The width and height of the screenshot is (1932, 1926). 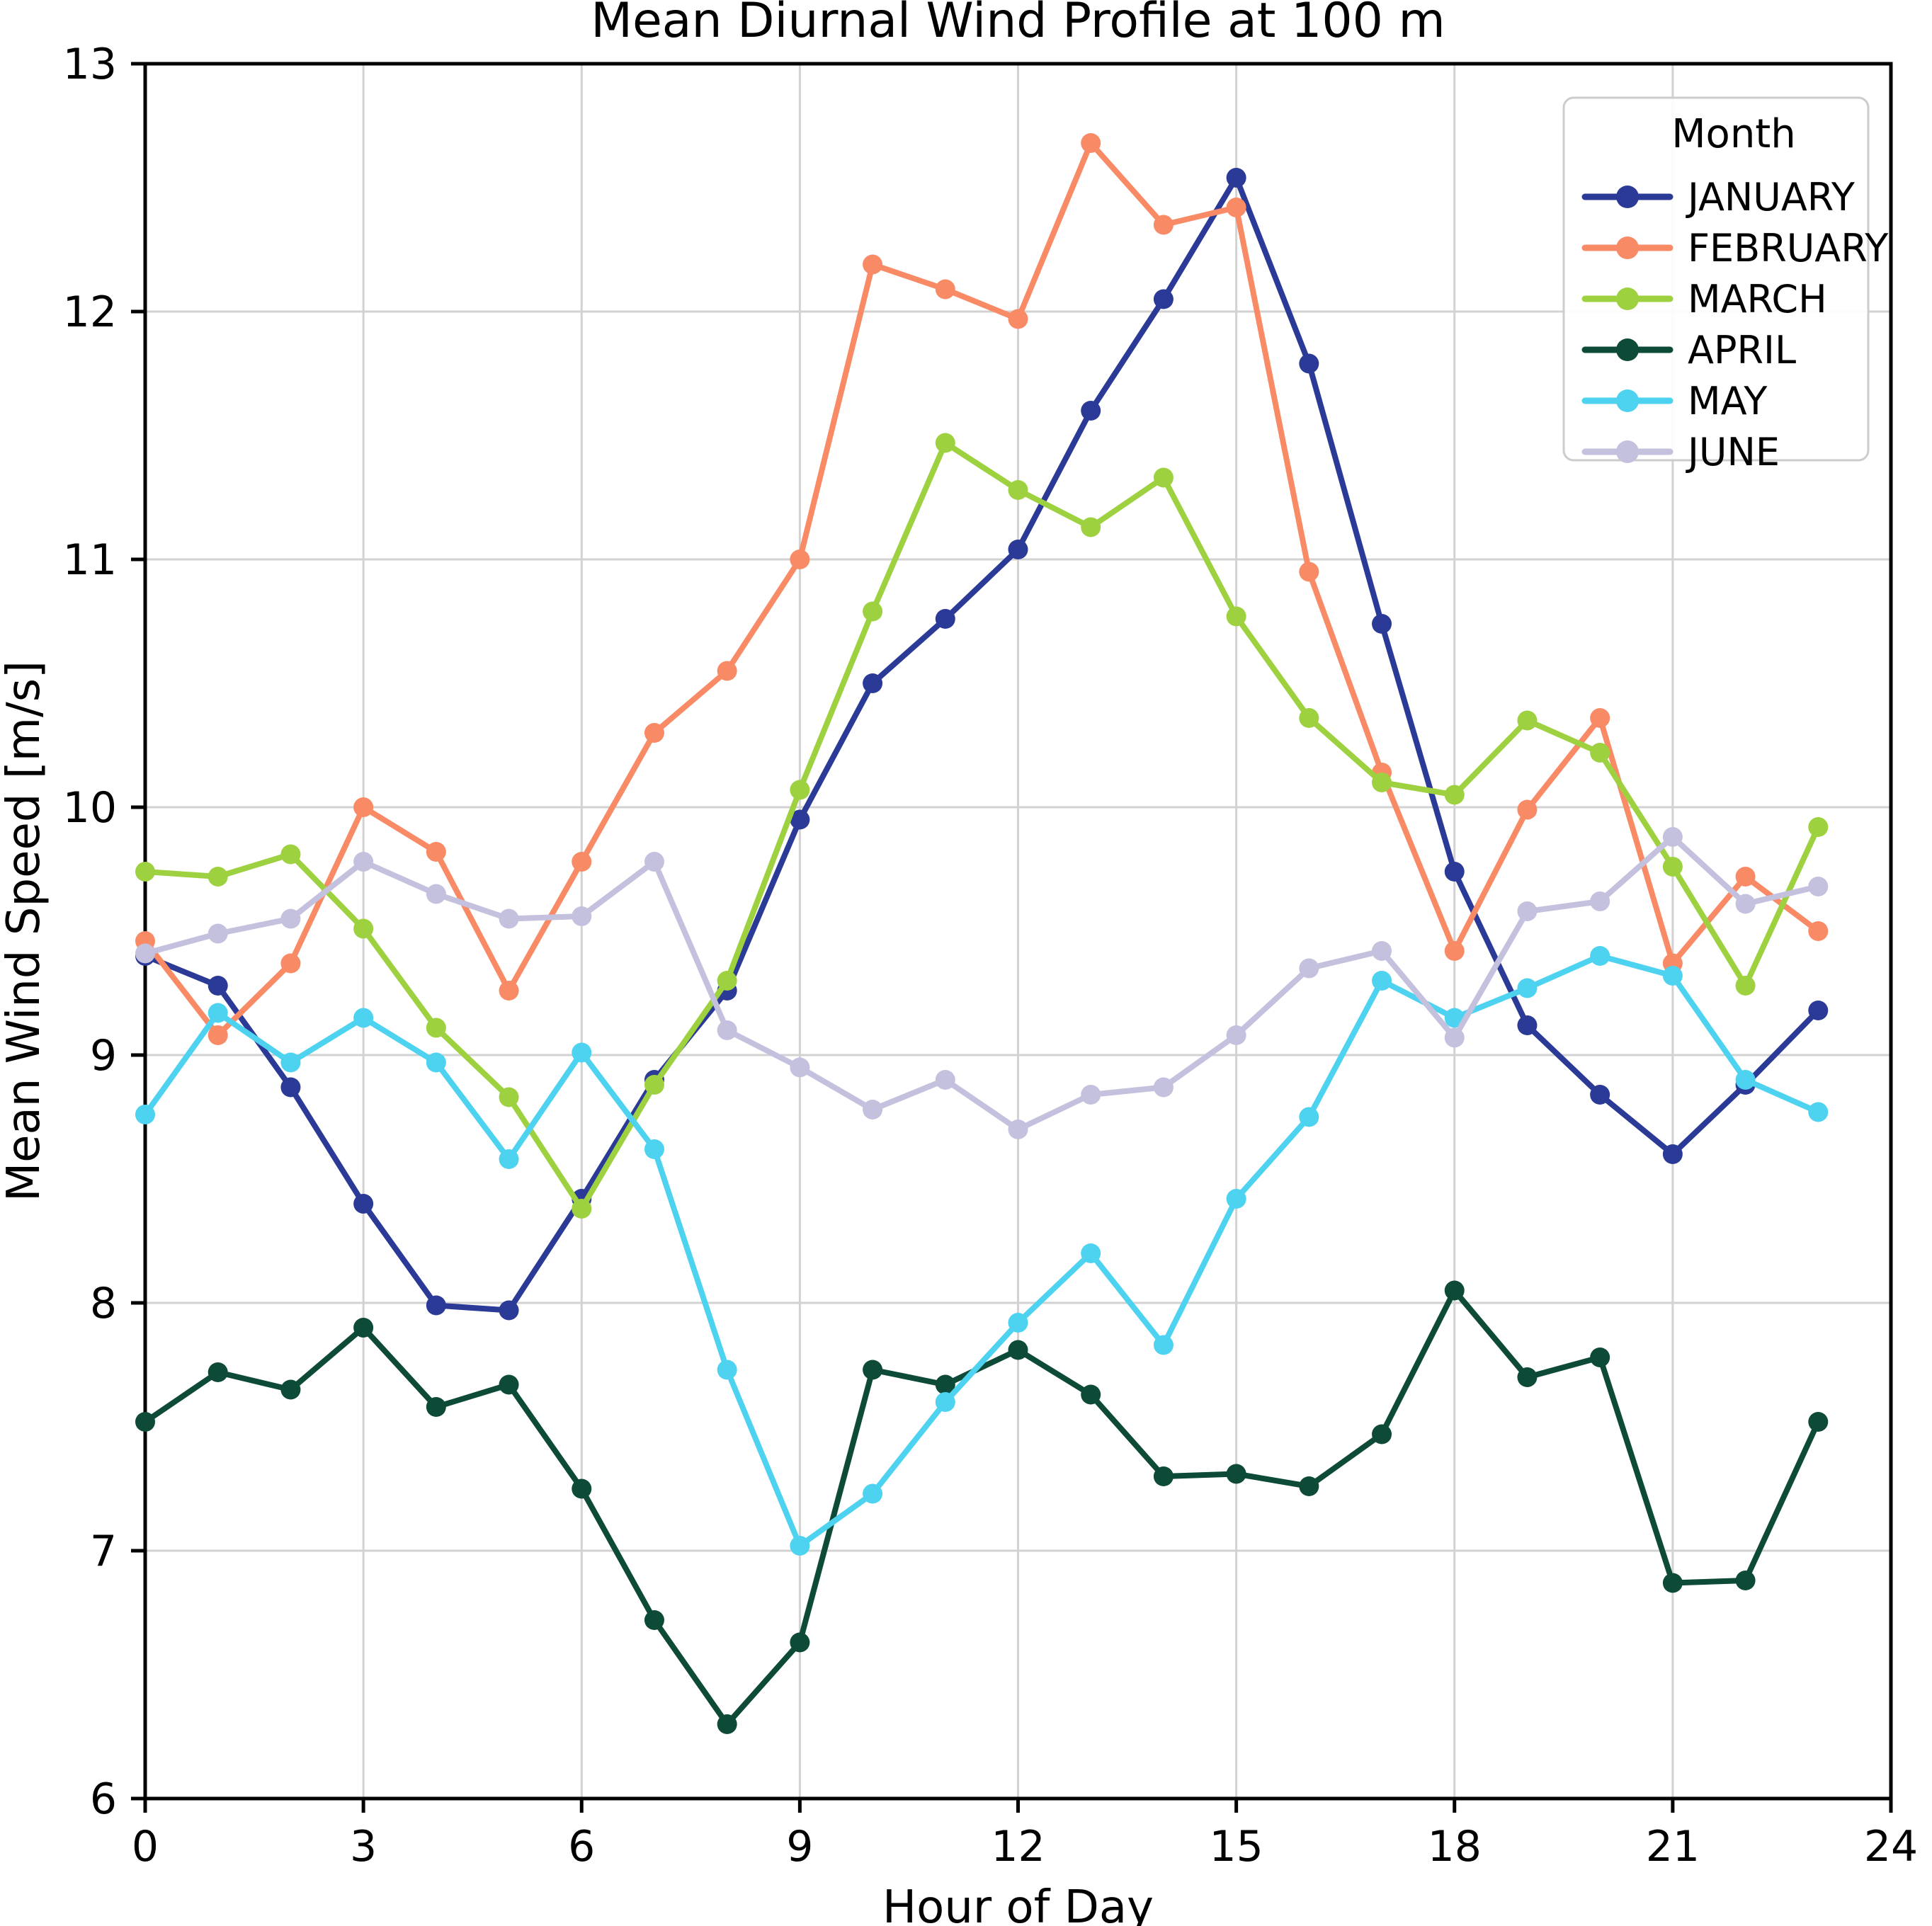 I want to click on x-tick-label: 6, so click(x=581, y=1847).